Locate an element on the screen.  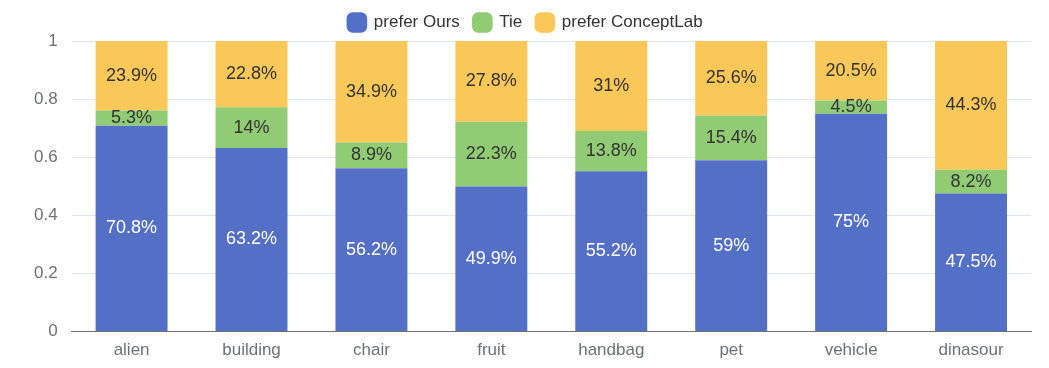
data-label: 55.2% is located at coordinates (611, 250).